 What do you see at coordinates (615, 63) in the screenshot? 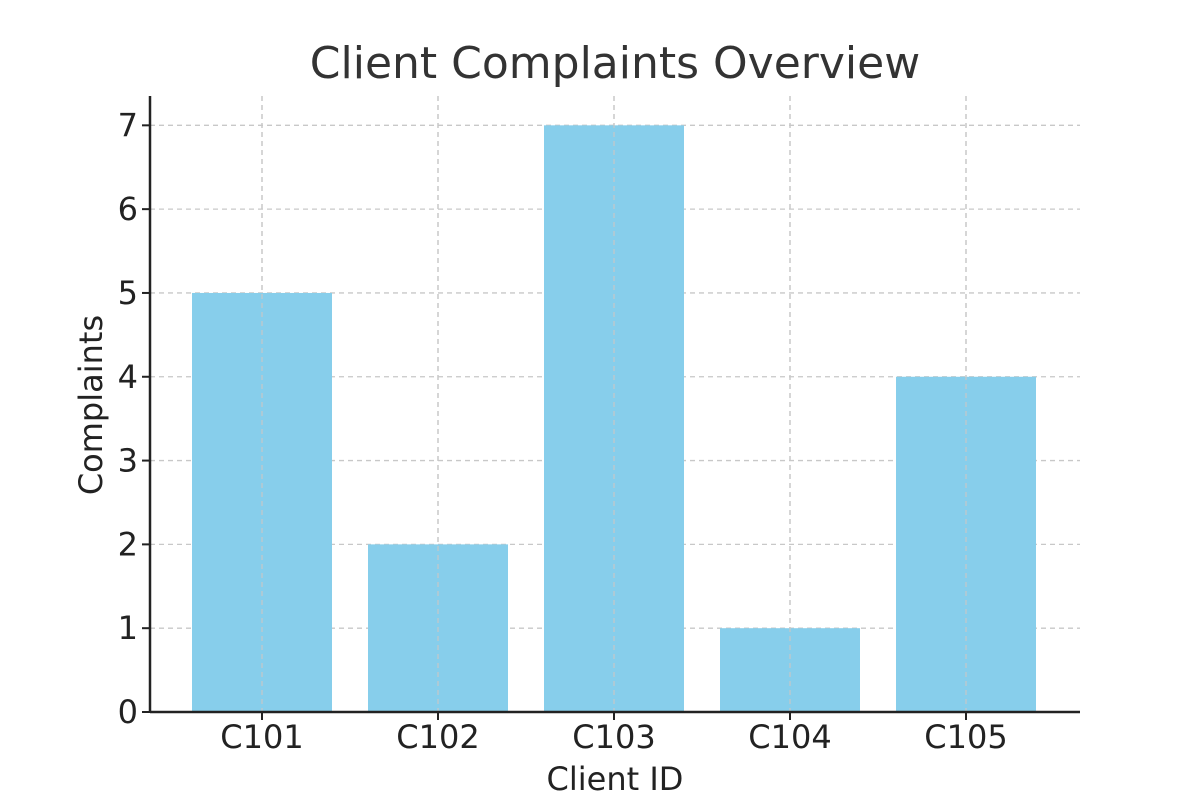
I see `chart-title: Client Complaints Overview` at bounding box center [615, 63].